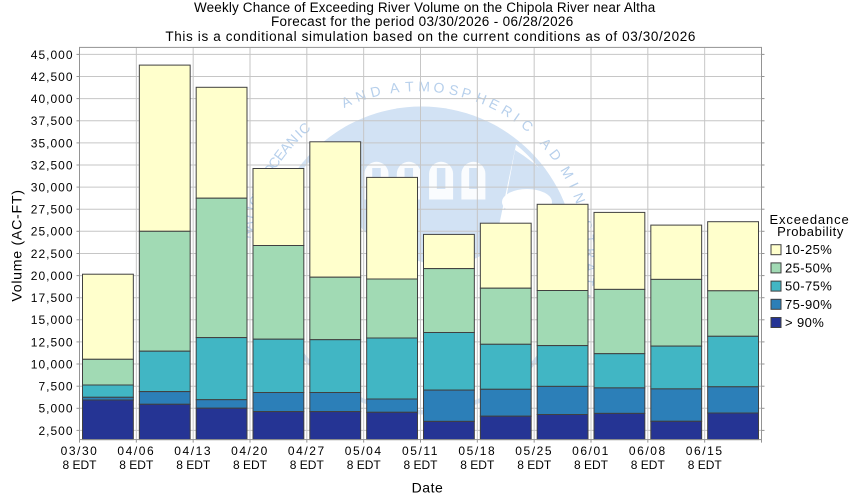  Describe the element at coordinates (55, 409) in the screenshot. I see `svg-text: 5,000` at that location.